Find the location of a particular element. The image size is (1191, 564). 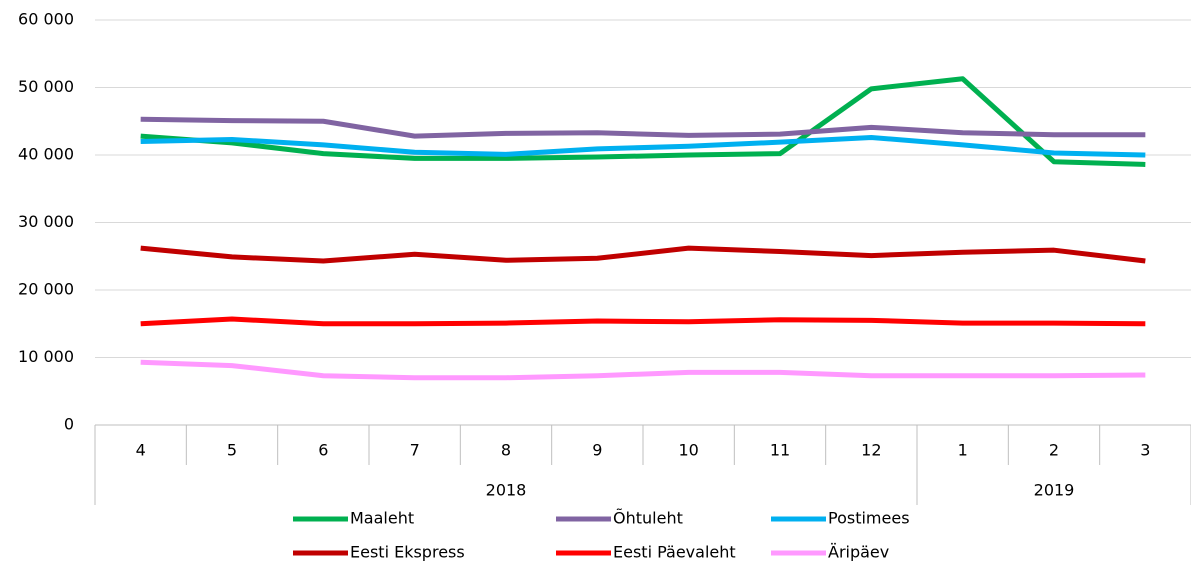

x-tick-label: 5 is located at coordinates (232, 450).